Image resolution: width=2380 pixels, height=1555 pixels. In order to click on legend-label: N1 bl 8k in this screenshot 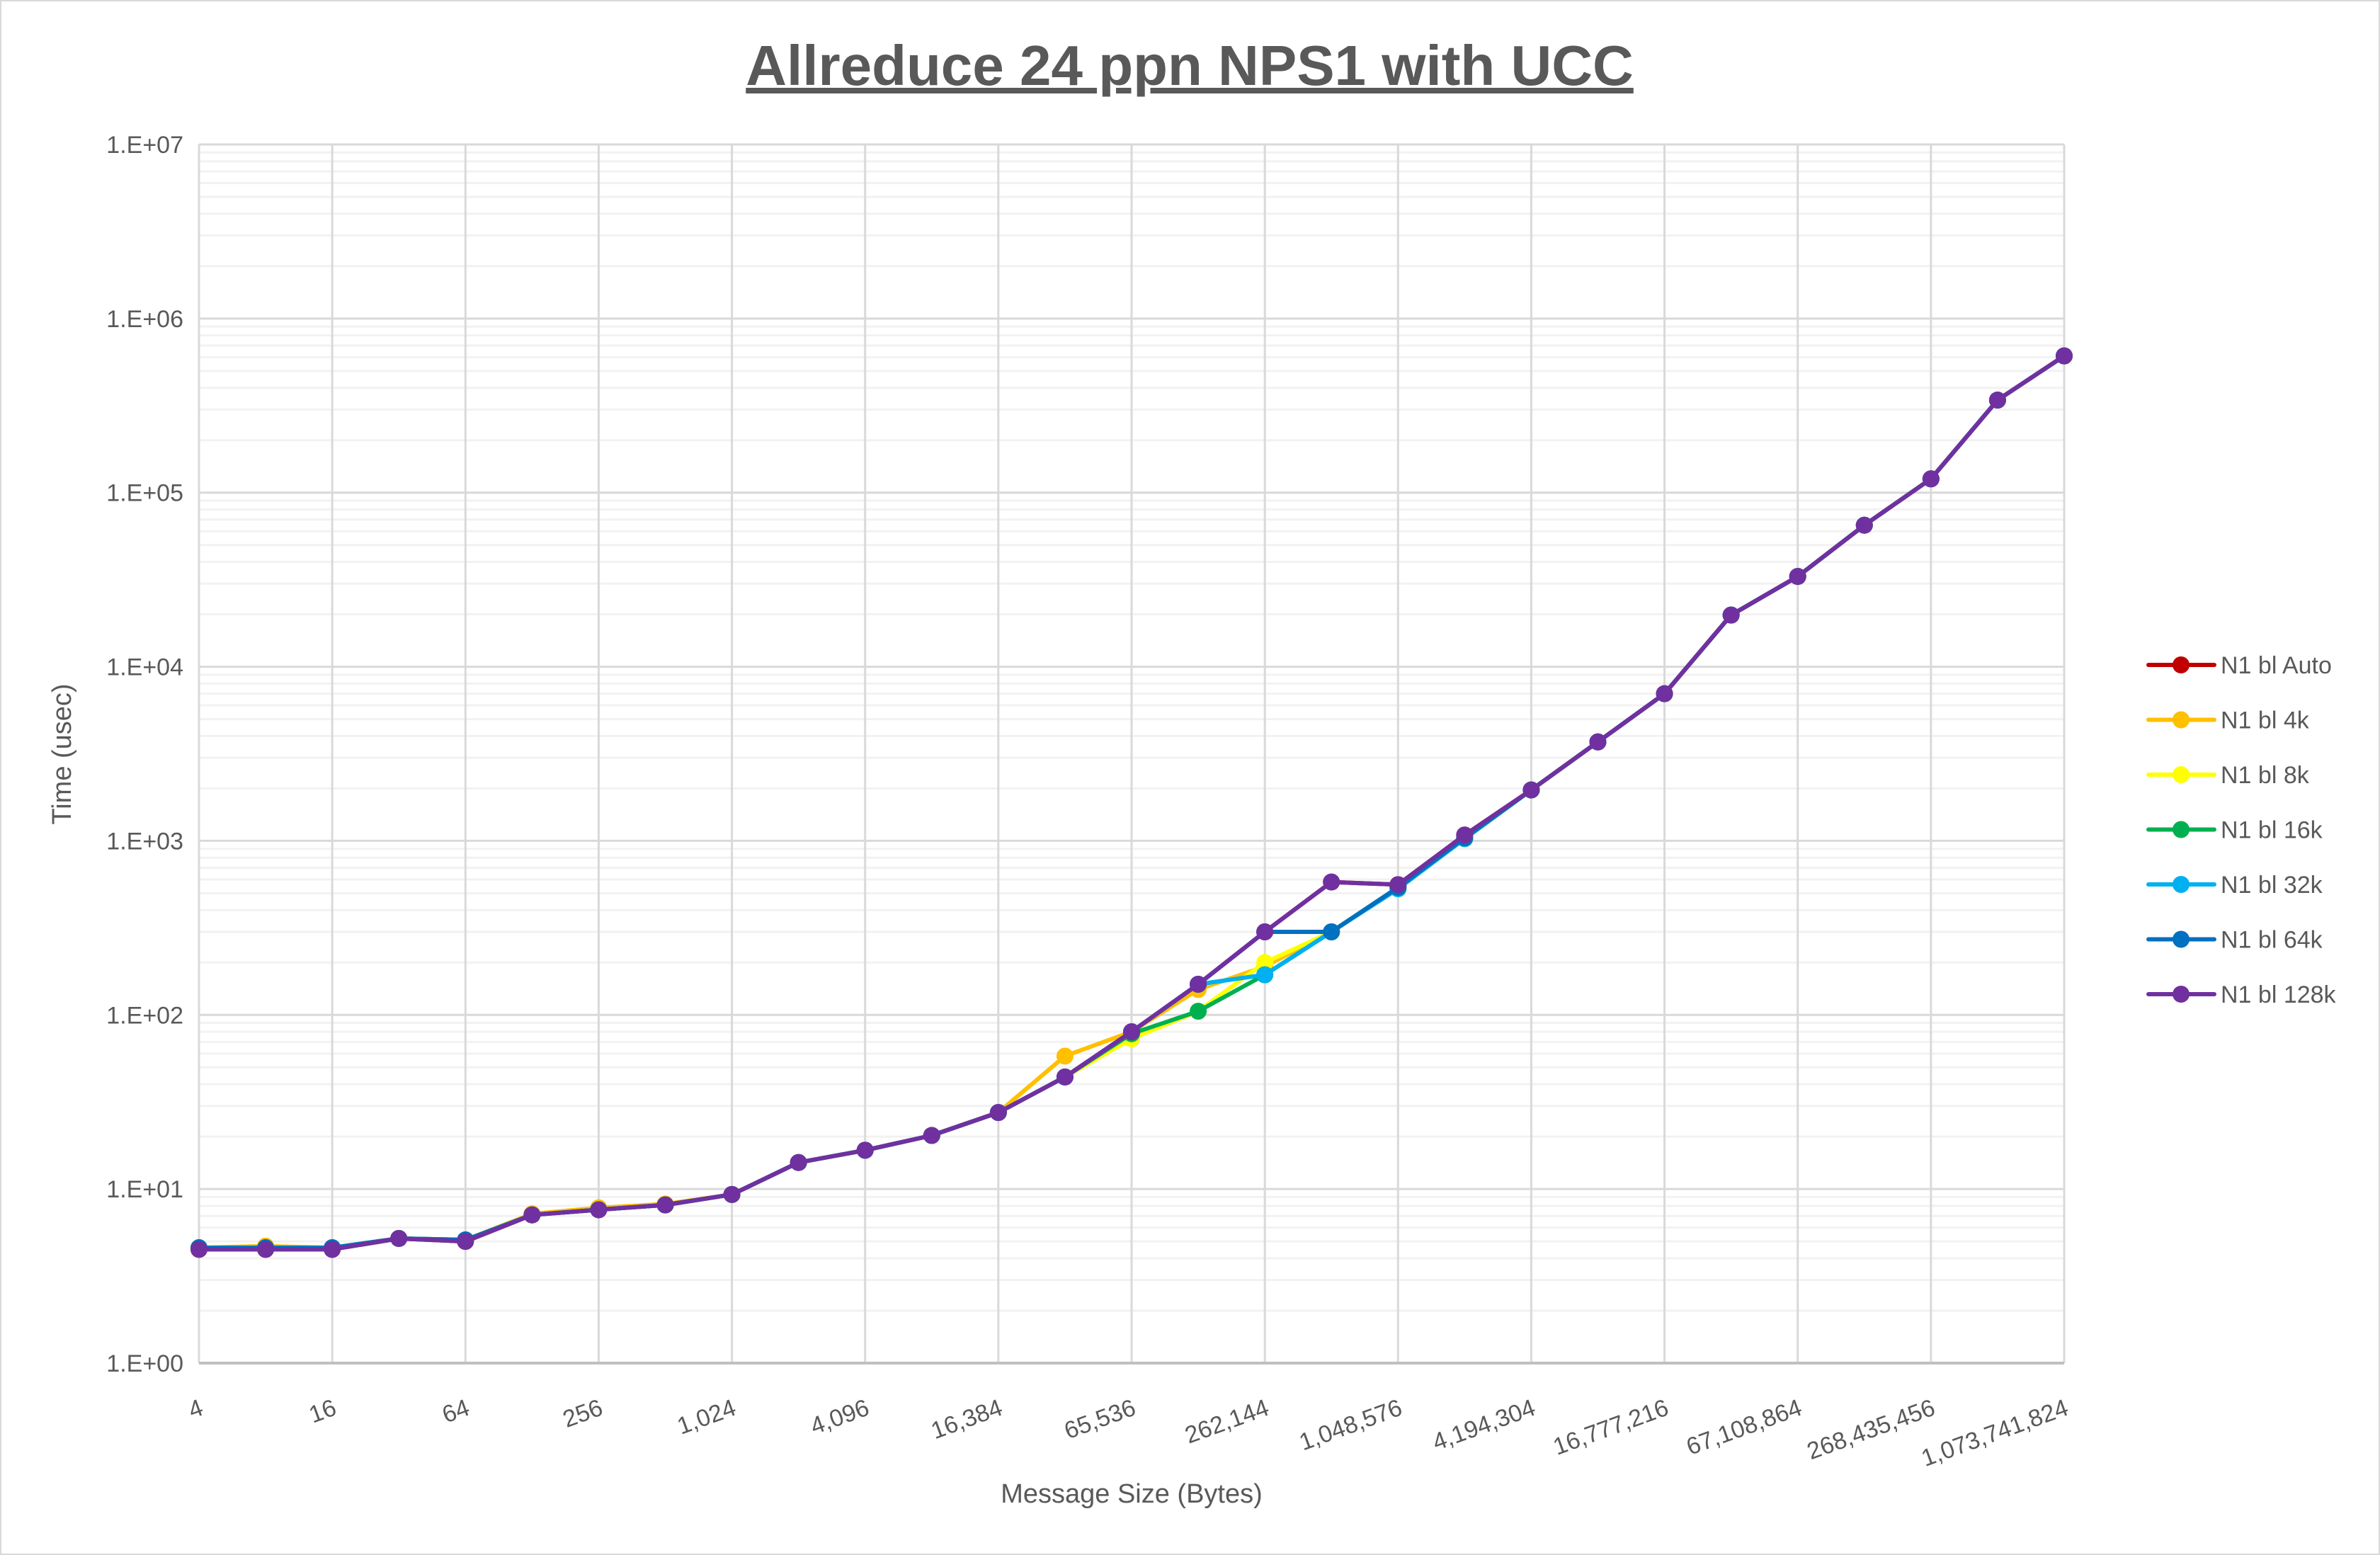, I will do `click(2265, 776)`.